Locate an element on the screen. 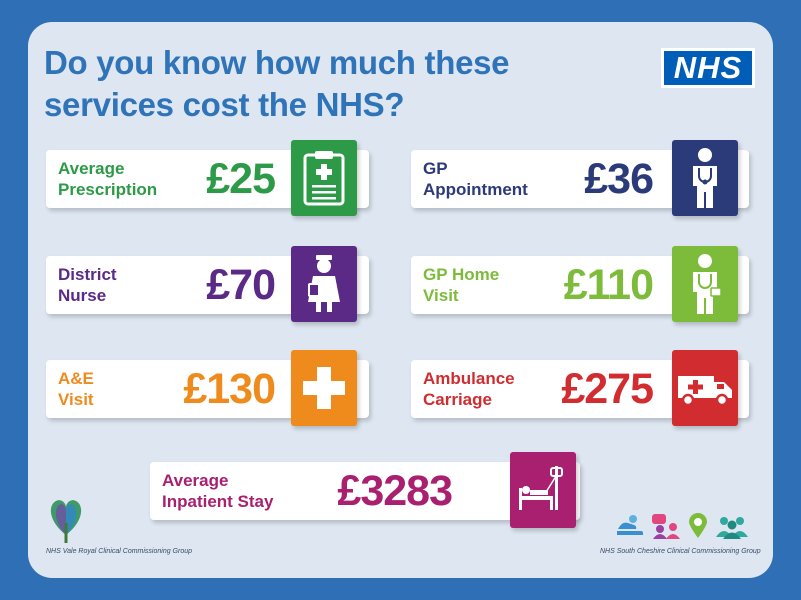  people-chat-icon is located at coordinates (666, 526).